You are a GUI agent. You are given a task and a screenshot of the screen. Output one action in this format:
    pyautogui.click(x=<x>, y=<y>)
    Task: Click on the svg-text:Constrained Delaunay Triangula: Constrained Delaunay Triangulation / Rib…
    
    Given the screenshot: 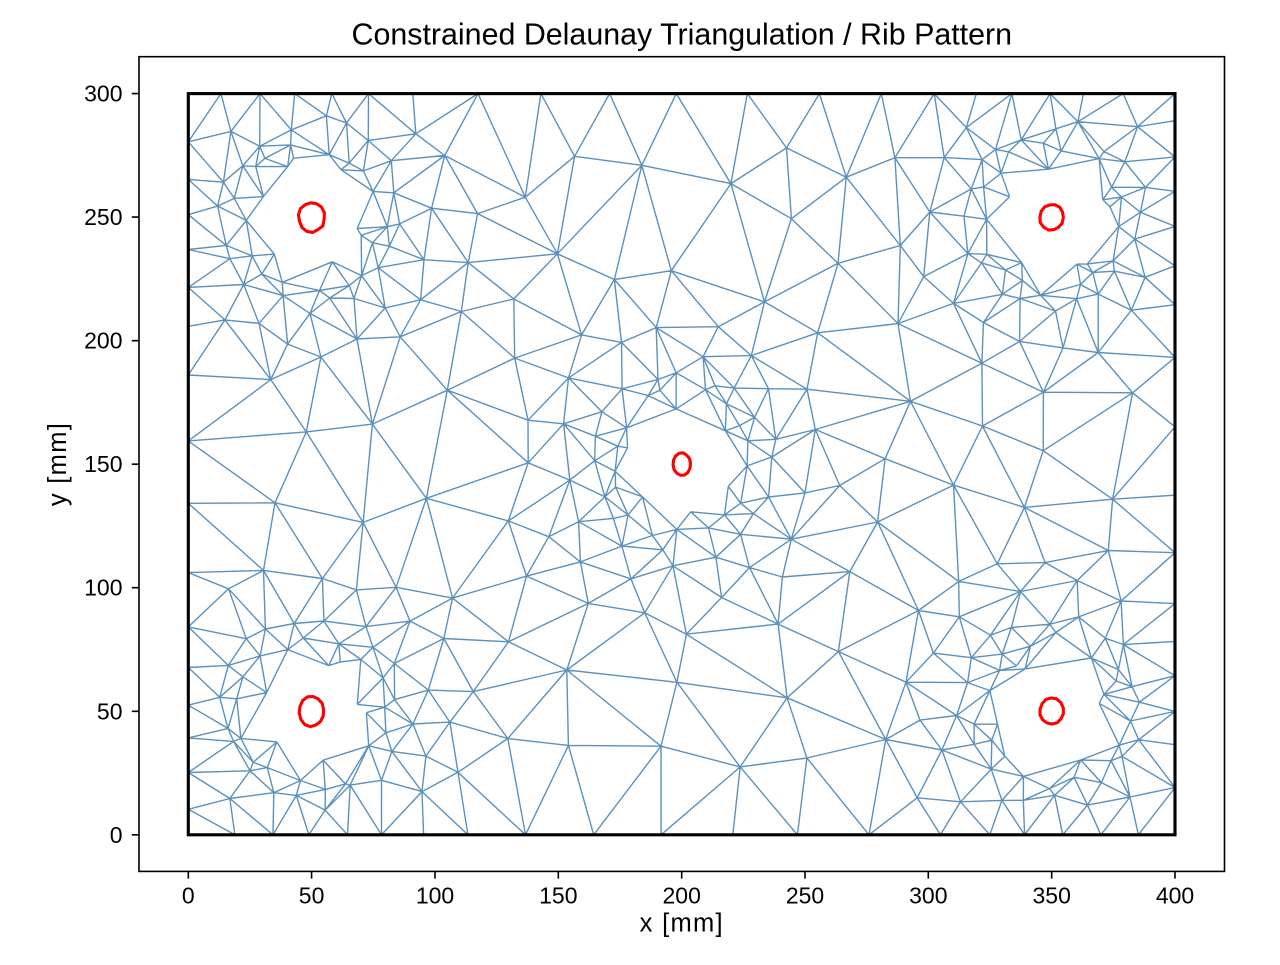 What is the action you would take?
    pyautogui.click(x=682, y=34)
    